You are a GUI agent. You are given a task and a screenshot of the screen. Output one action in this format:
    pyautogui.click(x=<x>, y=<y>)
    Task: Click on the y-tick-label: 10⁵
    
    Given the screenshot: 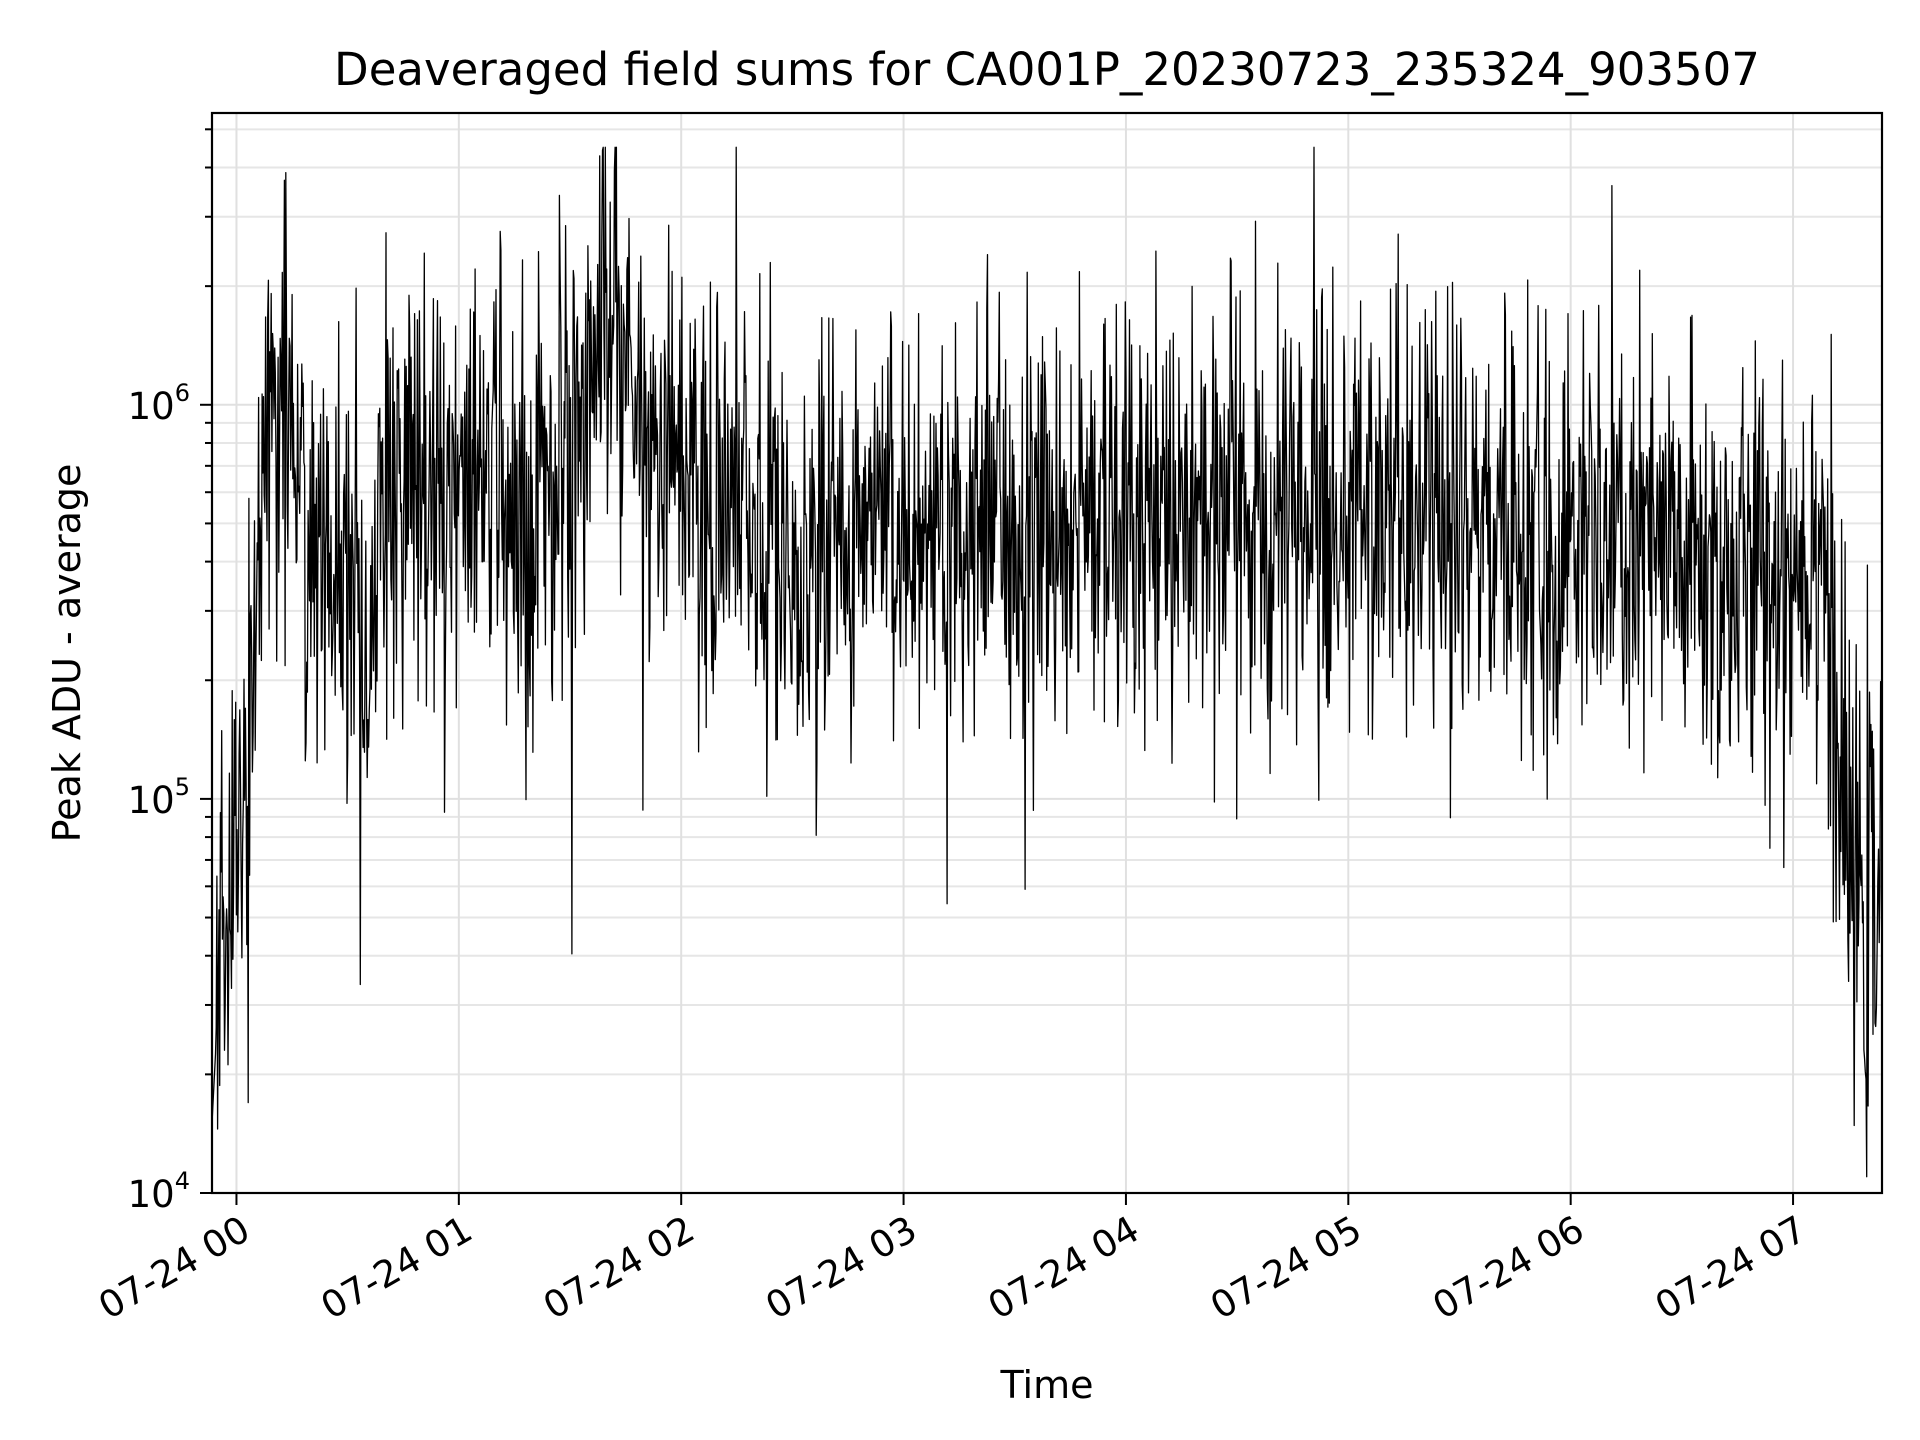 What is the action you would take?
    pyautogui.click(x=159, y=797)
    